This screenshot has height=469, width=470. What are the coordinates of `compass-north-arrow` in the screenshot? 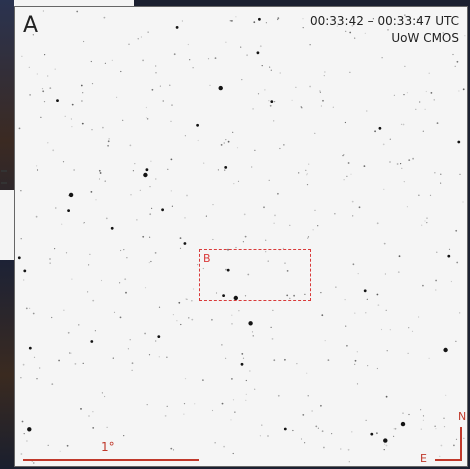 It's located at (461, 444).